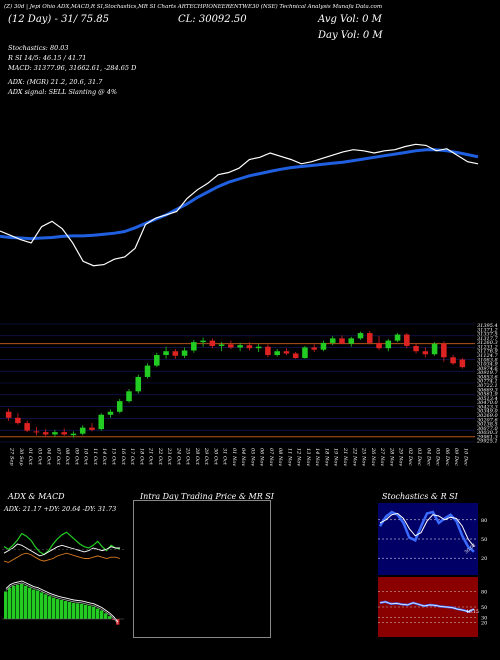 Image resolution: width=500 pixels, height=660 pixels. What do you see at coordinates (123, 457) in the screenshot?
I see `date-tick-label: 16 Oct` at bounding box center [123, 457].